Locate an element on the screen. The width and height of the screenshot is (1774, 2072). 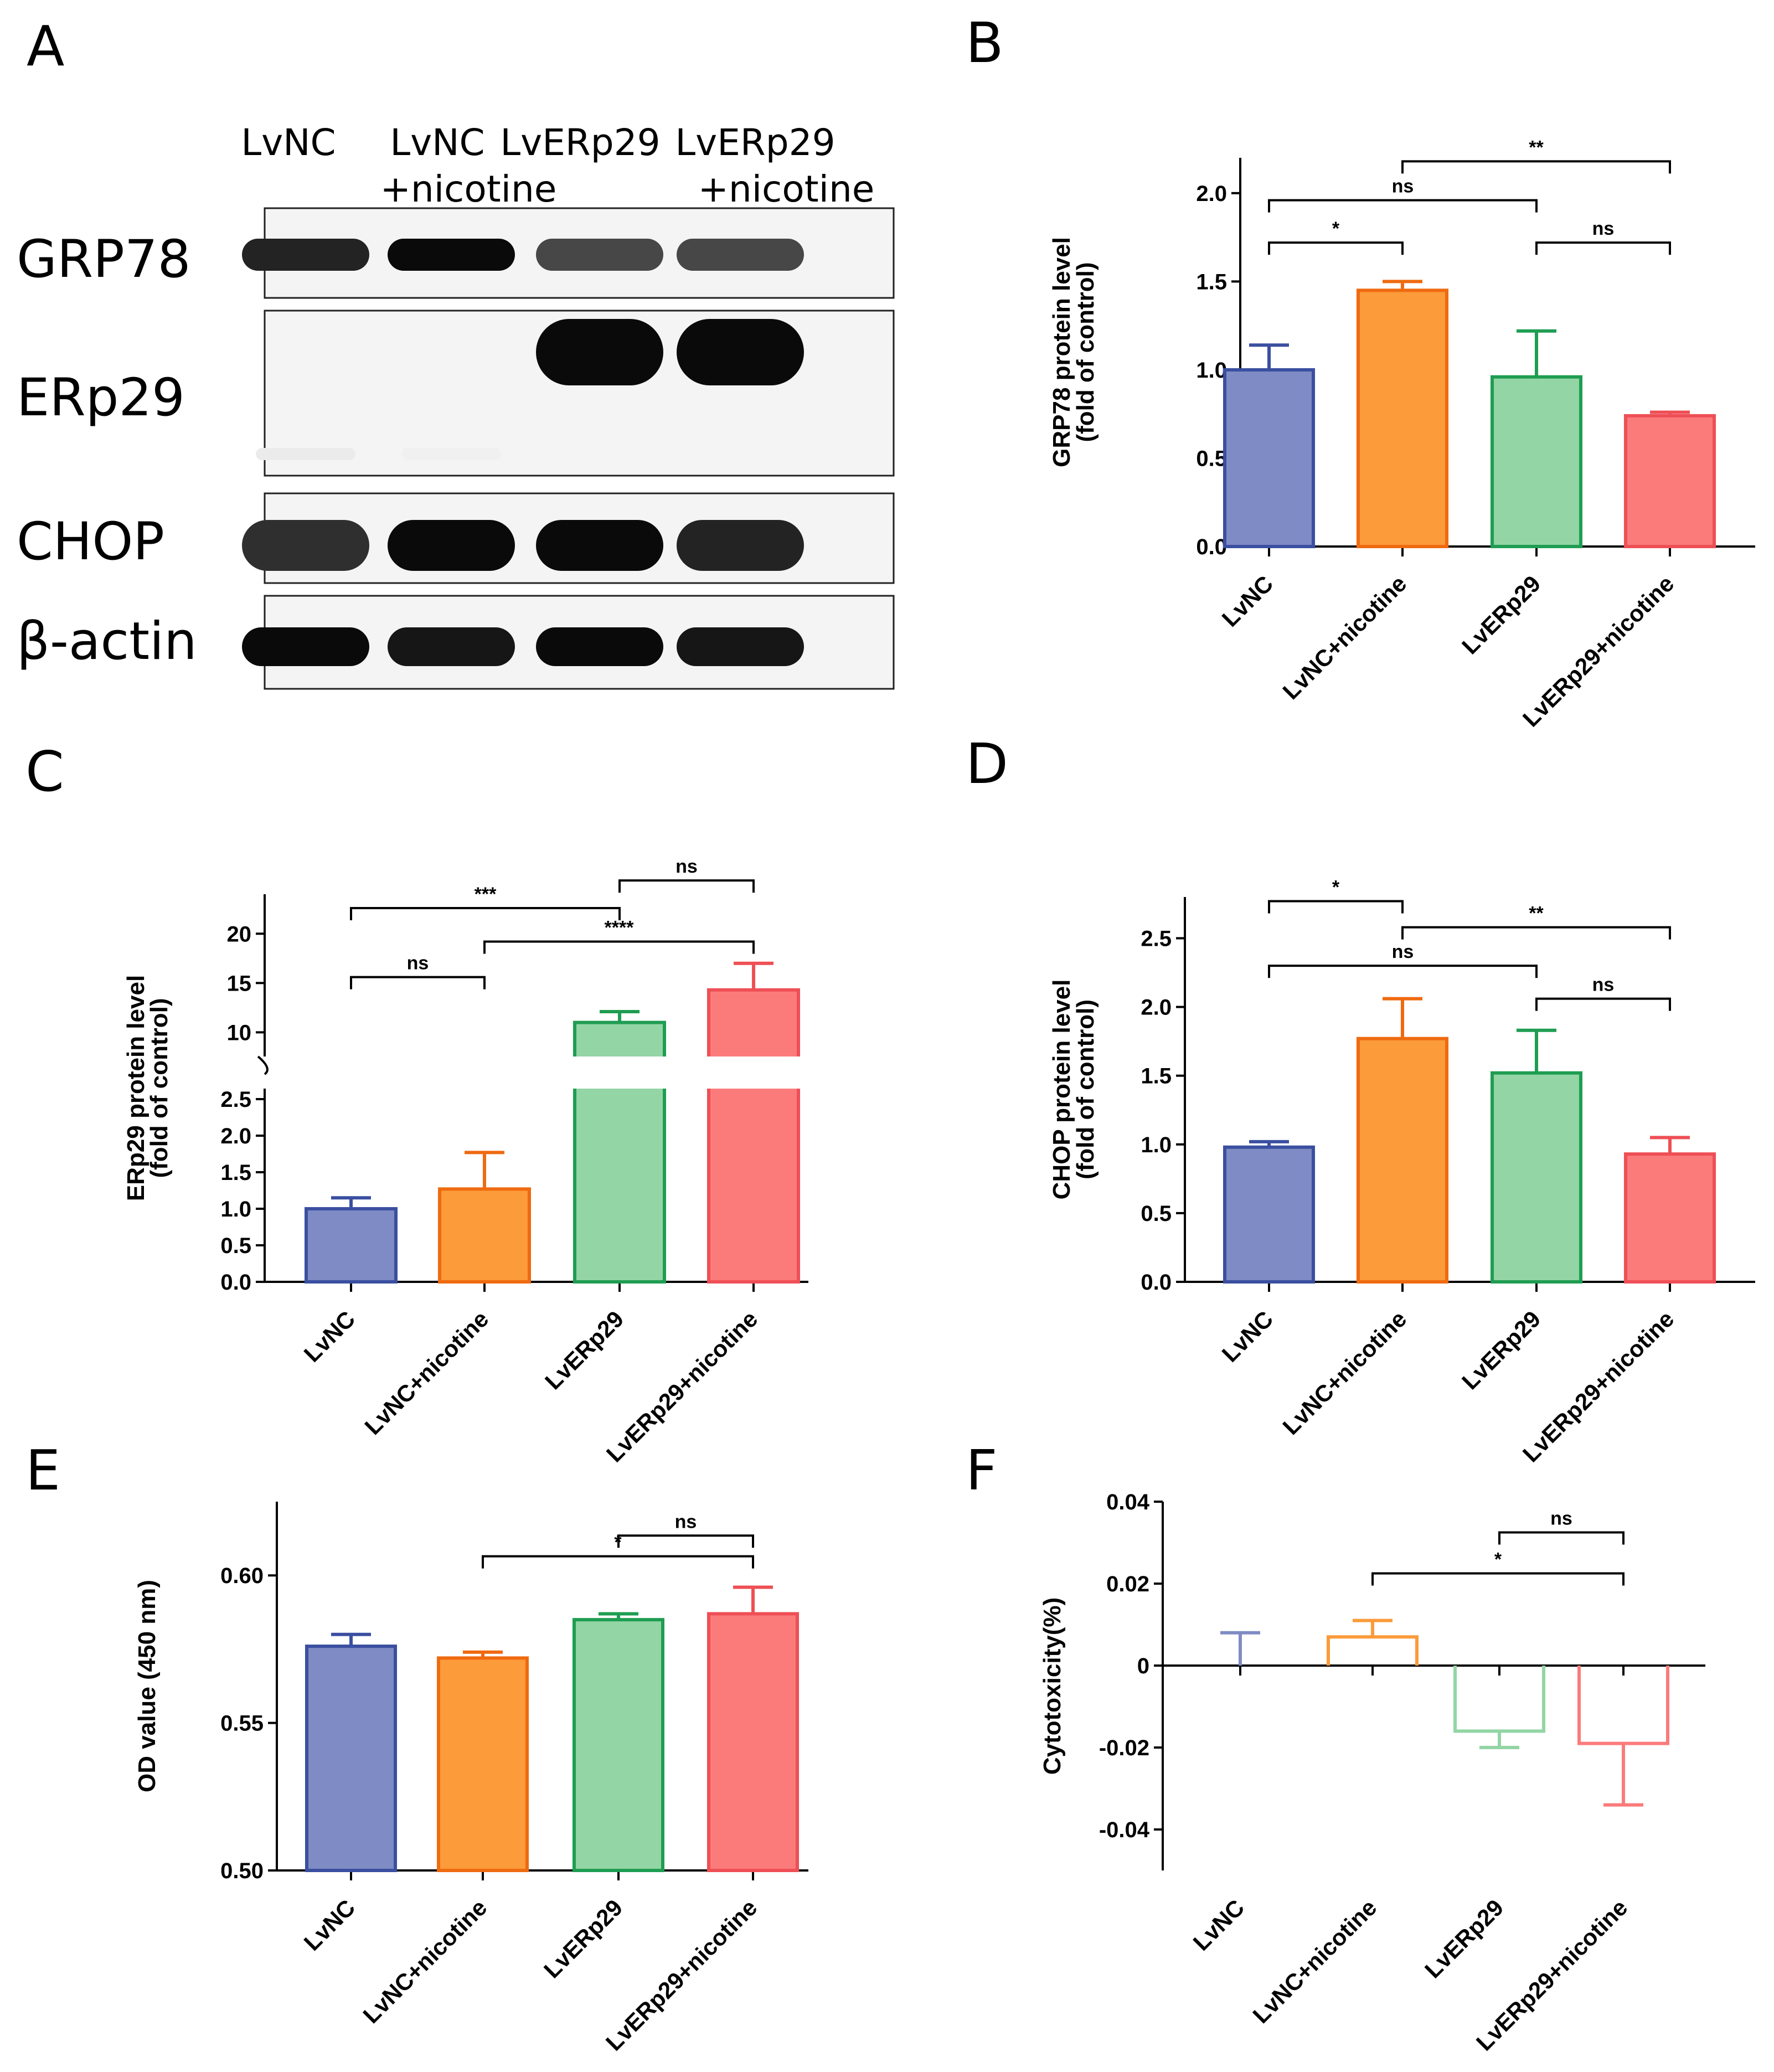
y-tick-label: 1.5 is located at coordinates (236, 1173).